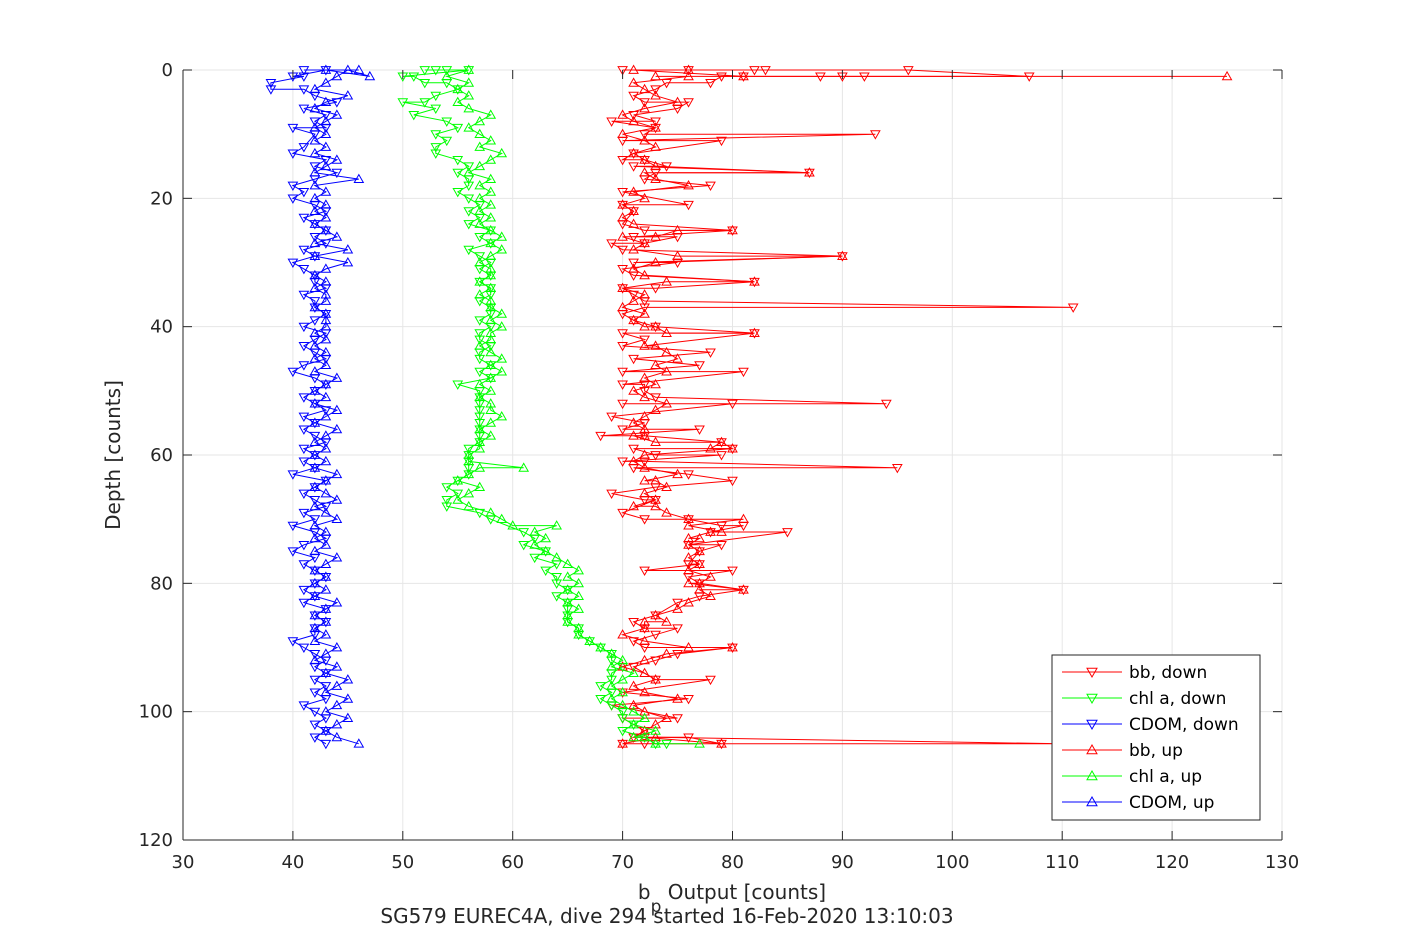  Describe the element at coordinates (167, 70) in the screenshot. I see `y-tick-label: 0` at that location.